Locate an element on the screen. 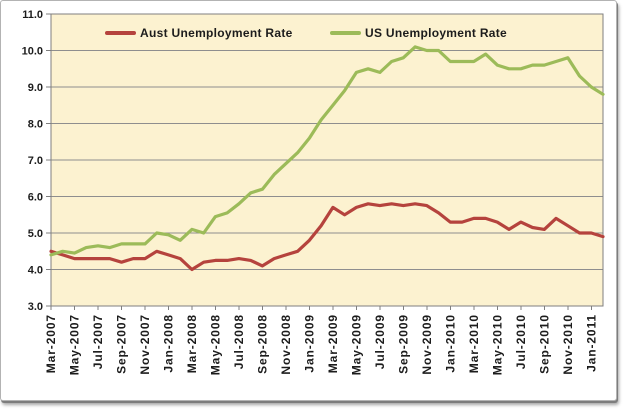 Image resolution: width=623 pixels, height=409 pixels. x-tick-label: May-2008 is located at coordinates (215, 344).